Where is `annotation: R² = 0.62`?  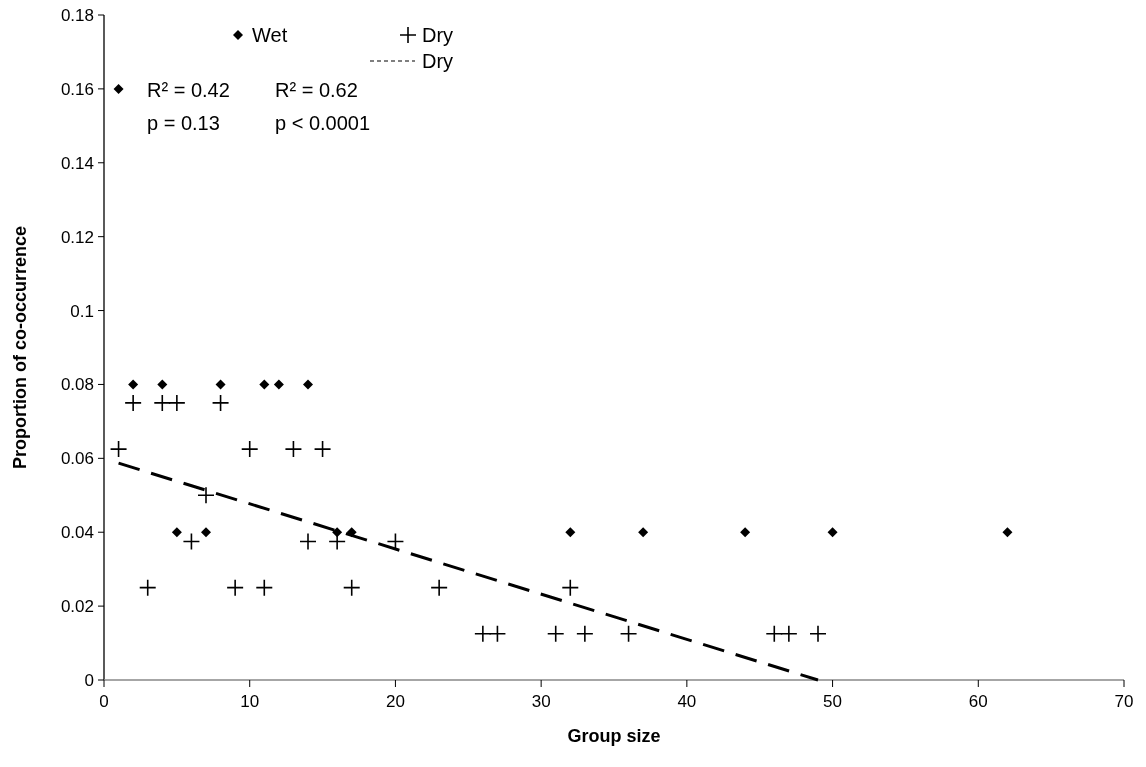 annotation: R² = 0.62 is located at coordinates (316, 90).